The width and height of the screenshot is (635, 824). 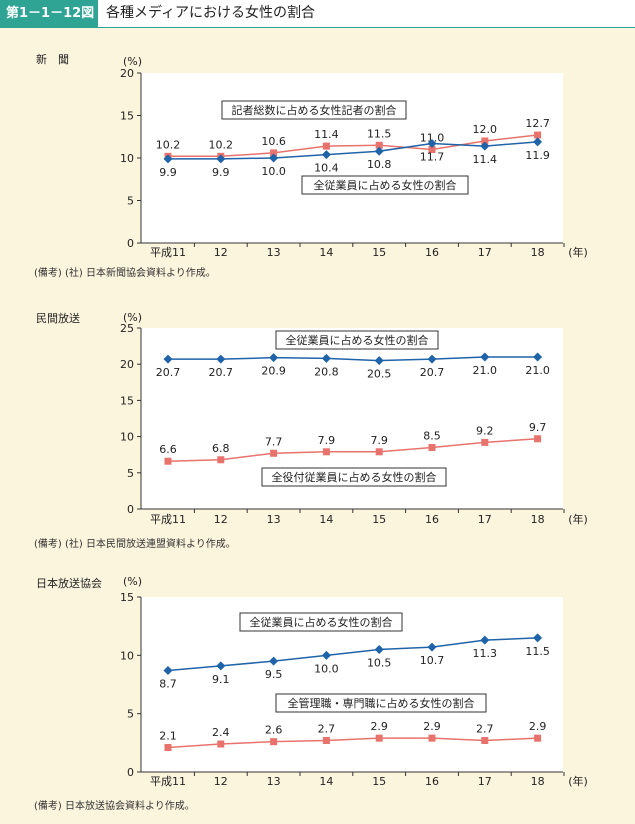 I want to click on data-label: 10.7, so click(x=432, y=660).